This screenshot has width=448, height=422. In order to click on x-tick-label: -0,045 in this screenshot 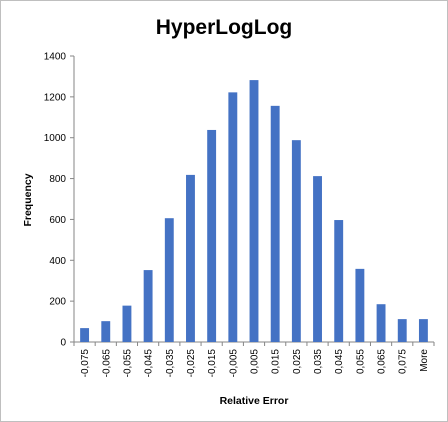, I will do `click(149, 363)`.